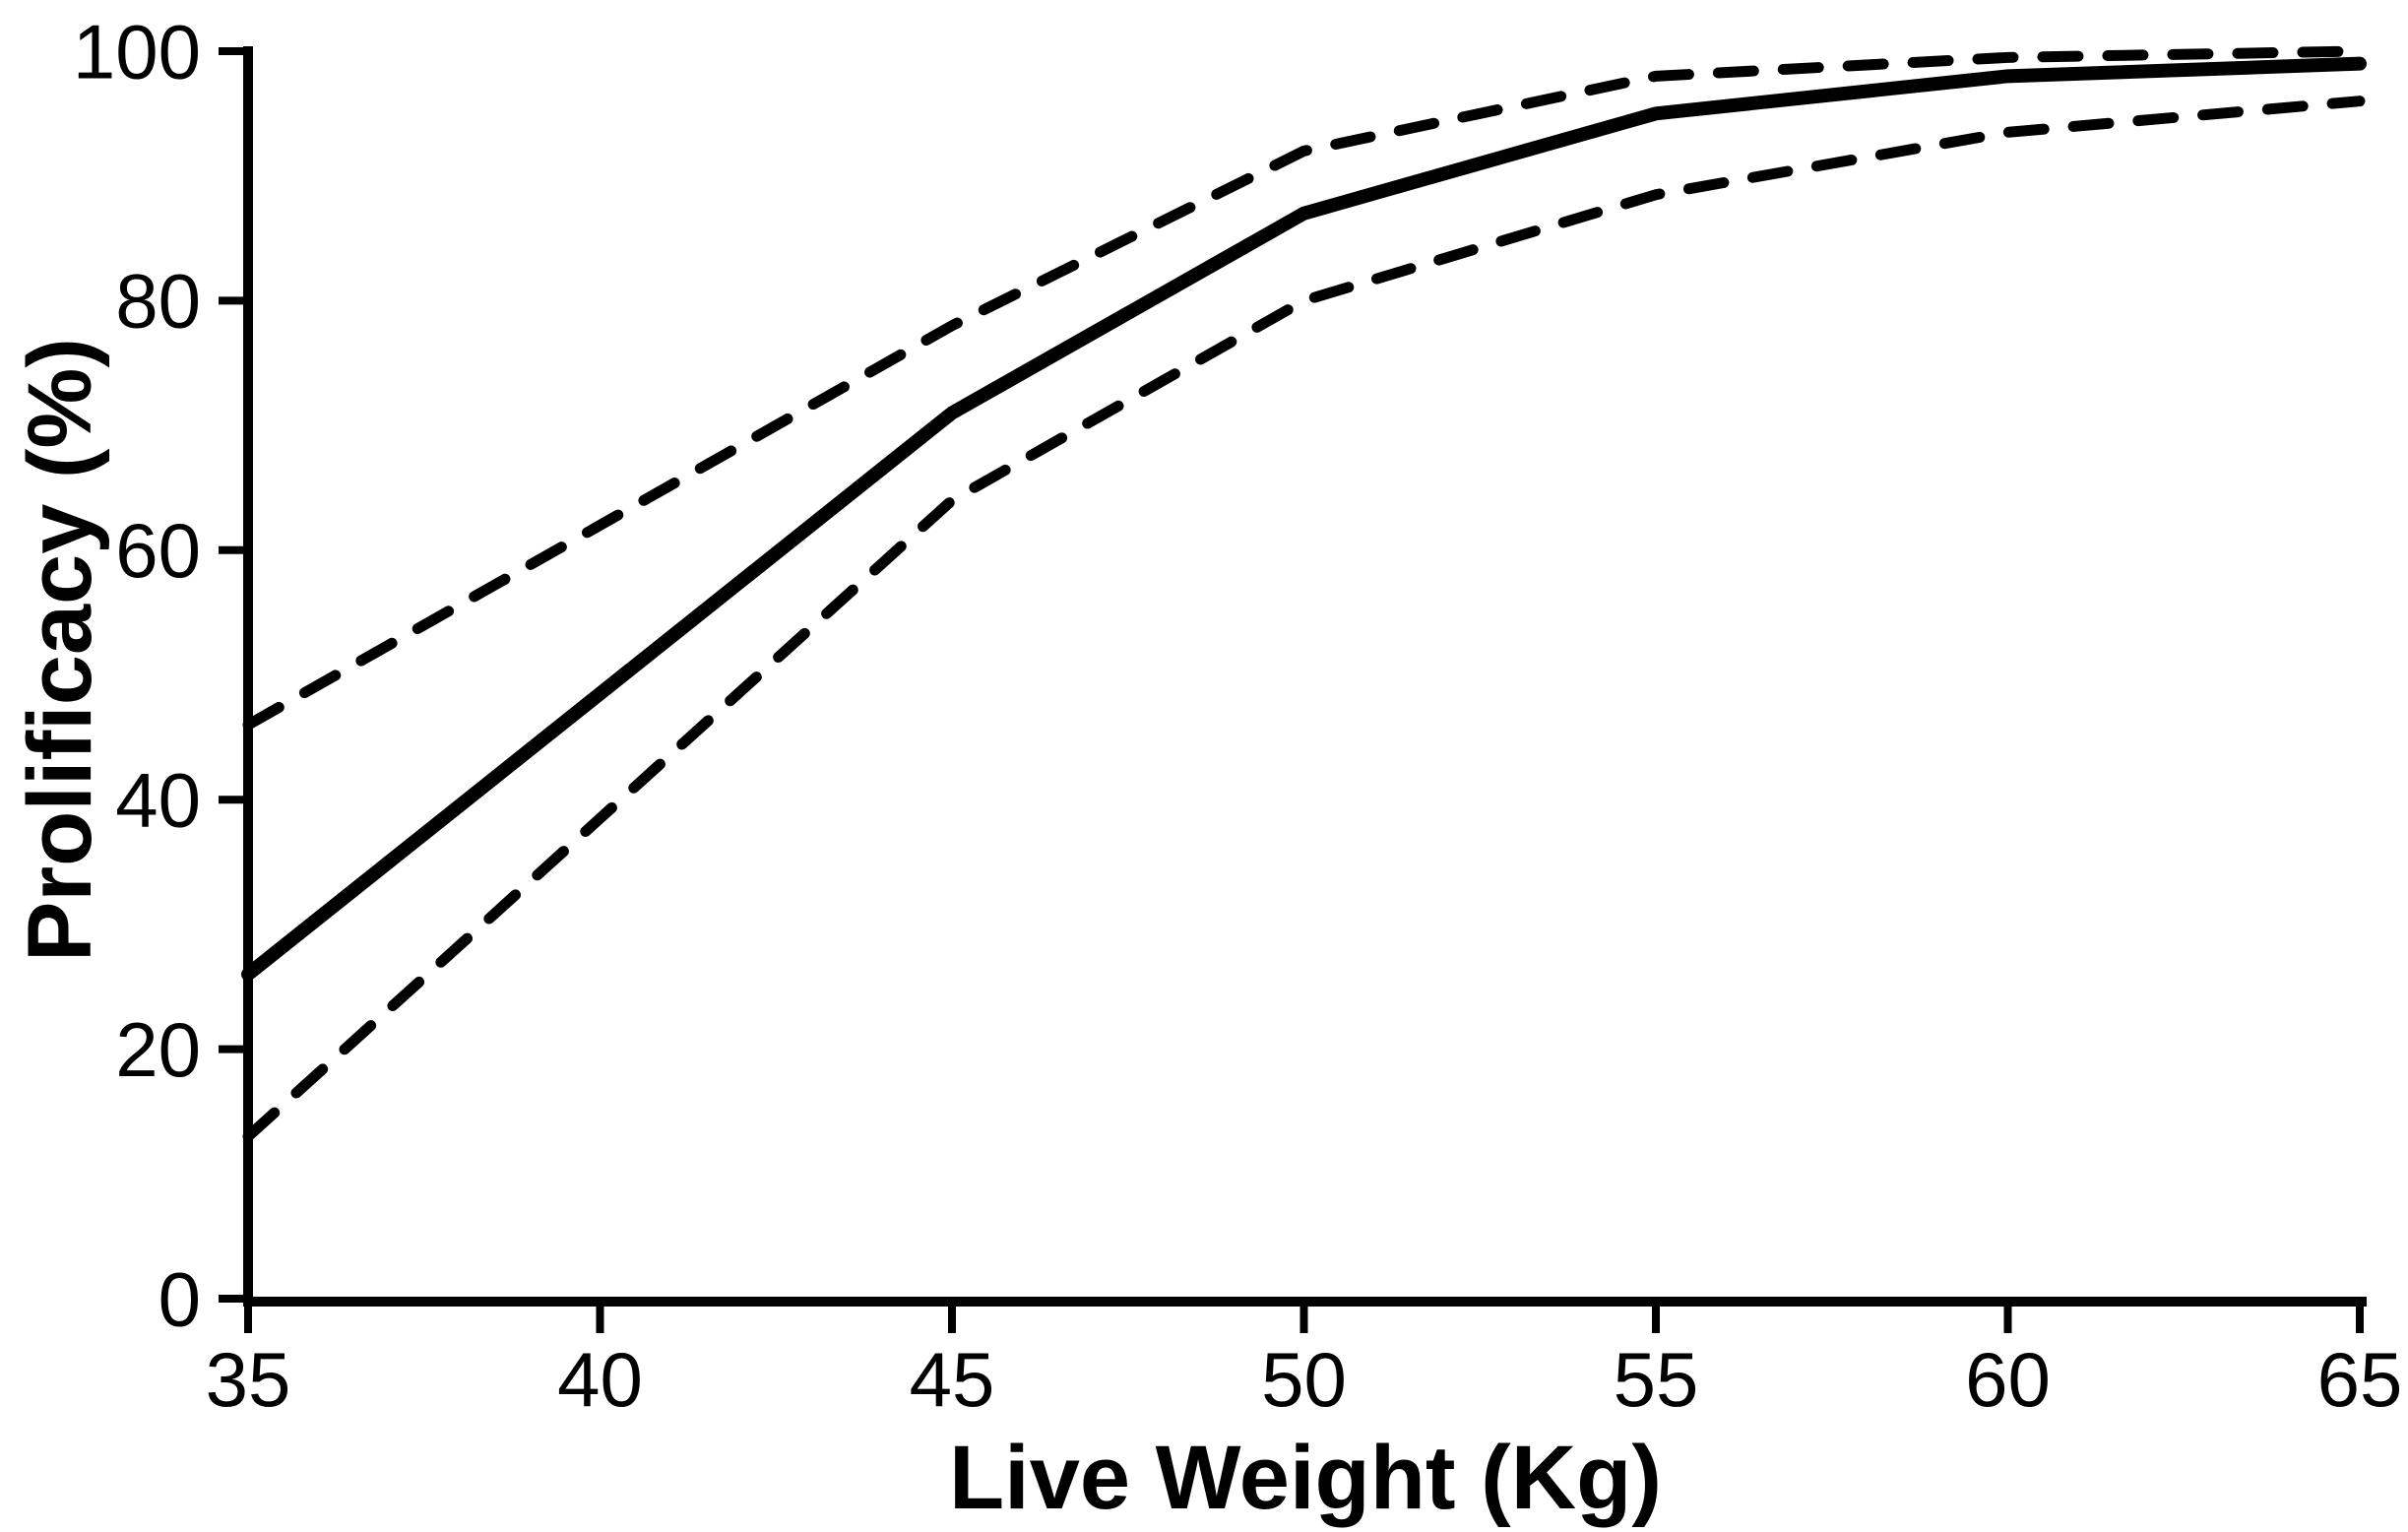 This screenshot has width=2408, height=1532. What do you see at coordinates (158, 301) in the screenshot?
I see `y-tick-label: 80` at bounding box center [158, 301].